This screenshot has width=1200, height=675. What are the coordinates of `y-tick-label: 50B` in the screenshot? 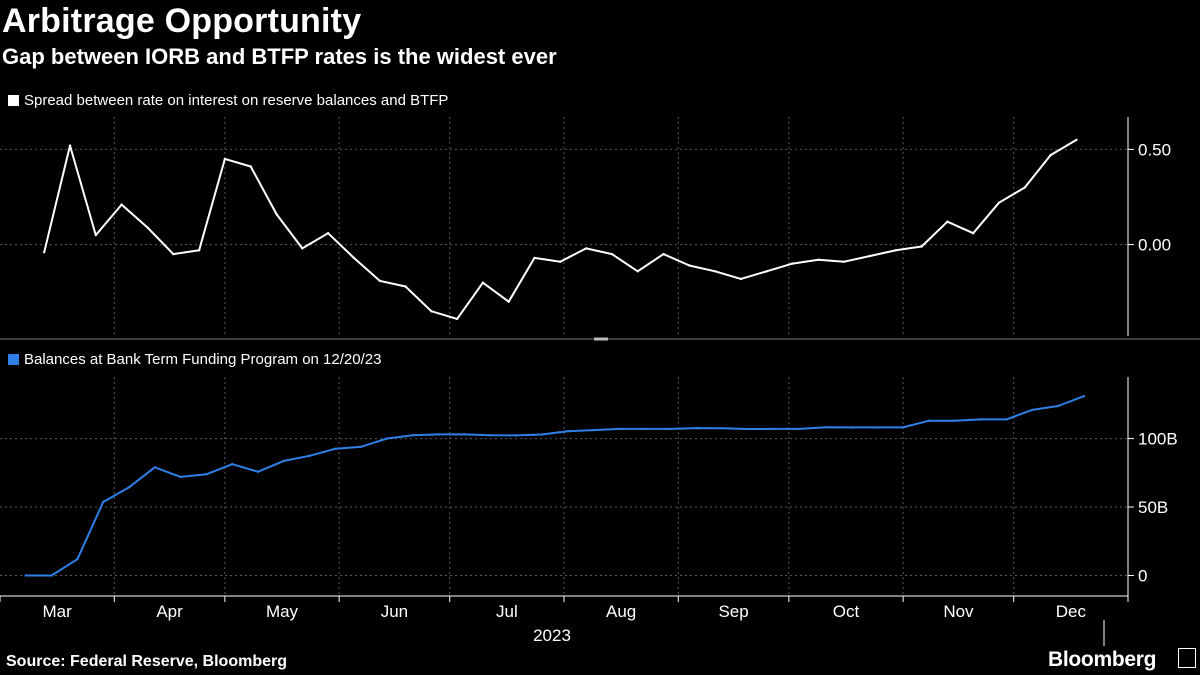 It's located at (1153, 507).